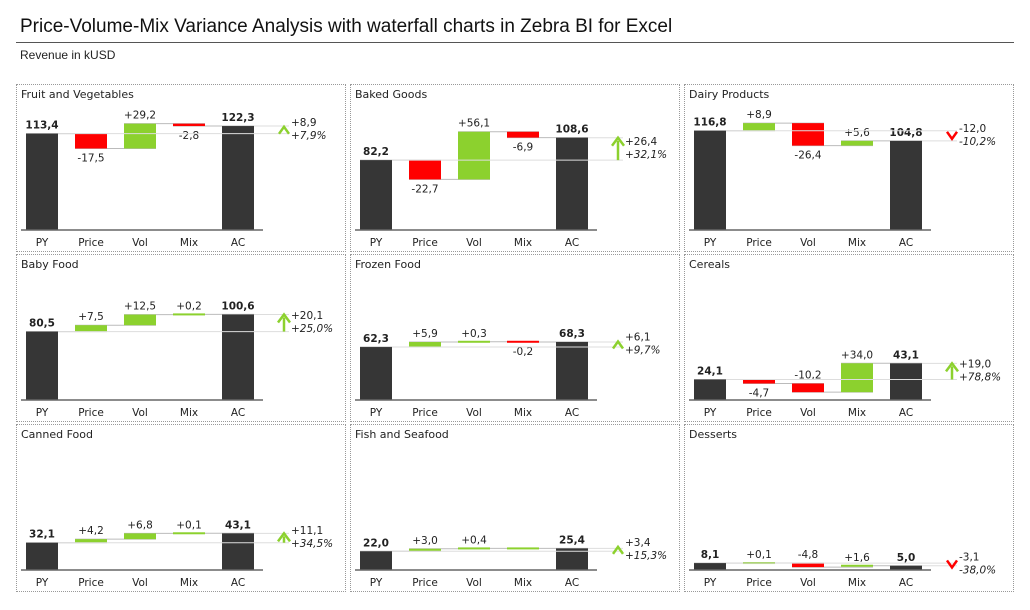 Image resolution: width=1030 pixels, height=610 pixels. Describe the element at coordinates (91, 317) in the screenshot. I see `data-label: +7,5` at that location.